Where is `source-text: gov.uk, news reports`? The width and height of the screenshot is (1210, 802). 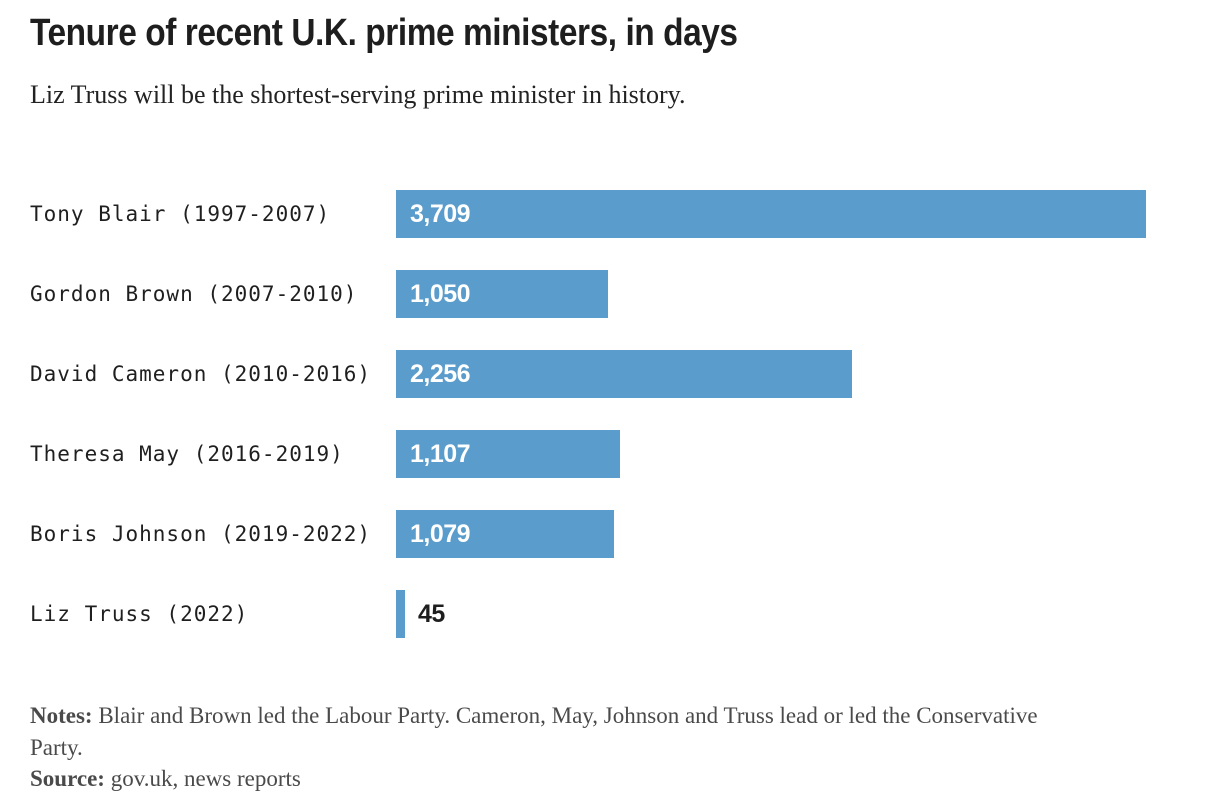
source-text: gov.uk, news reports is located at coordinates (205, 778).